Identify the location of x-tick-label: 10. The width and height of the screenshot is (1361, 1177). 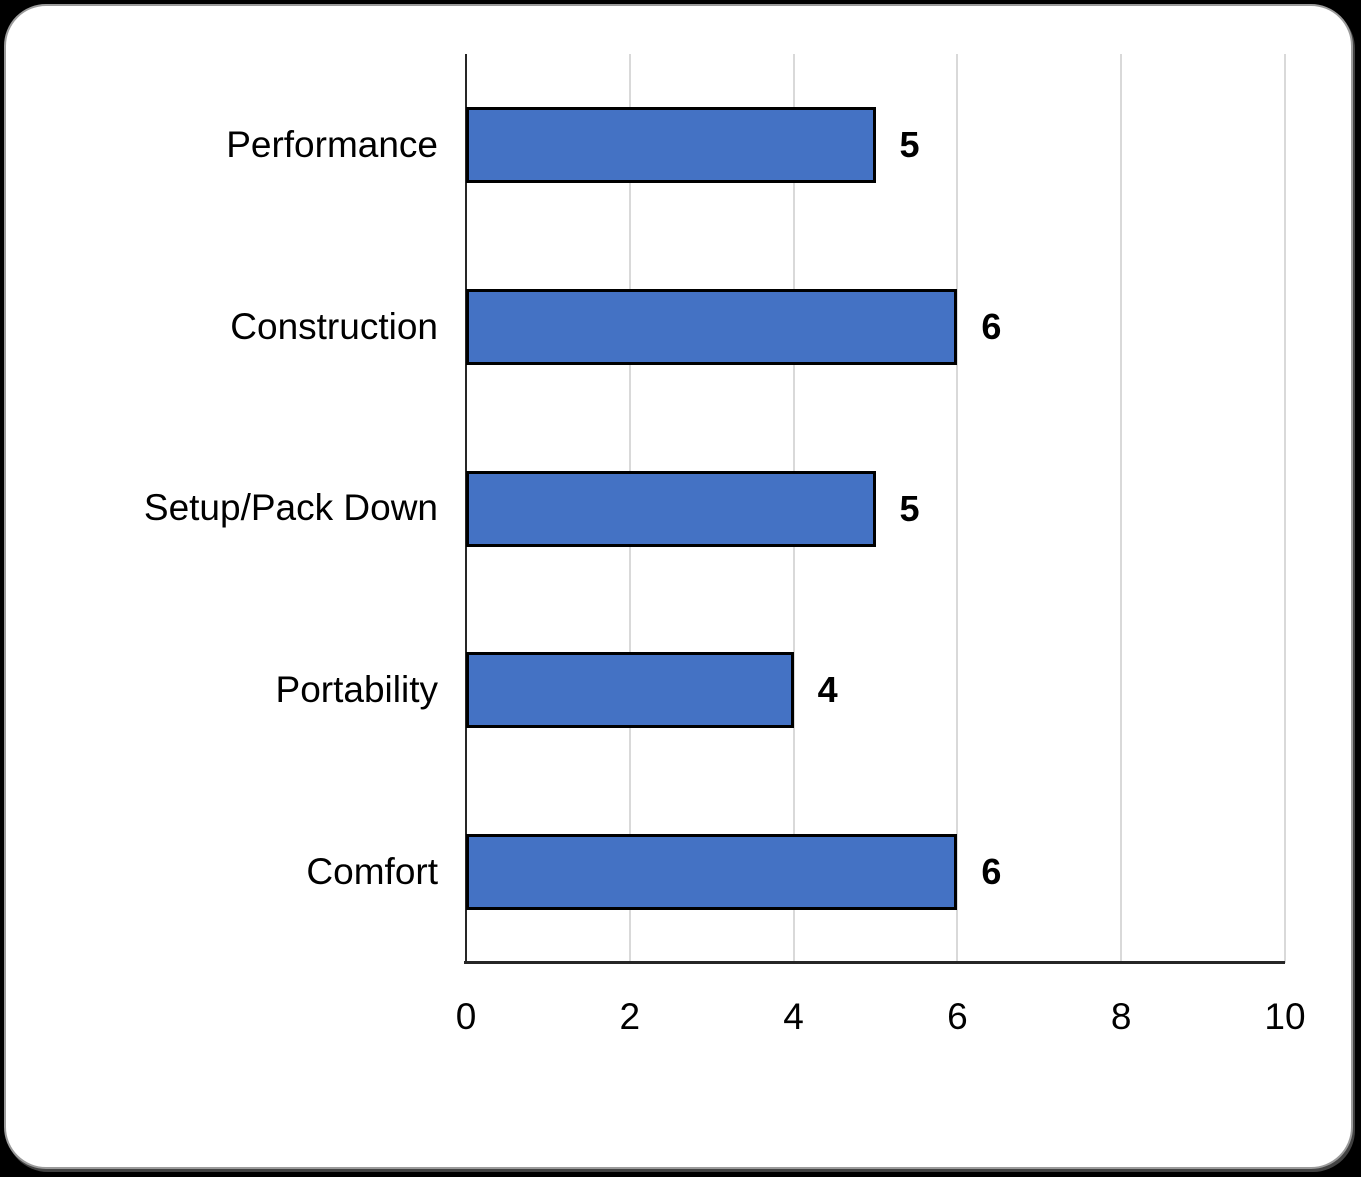
(1285, 1016).